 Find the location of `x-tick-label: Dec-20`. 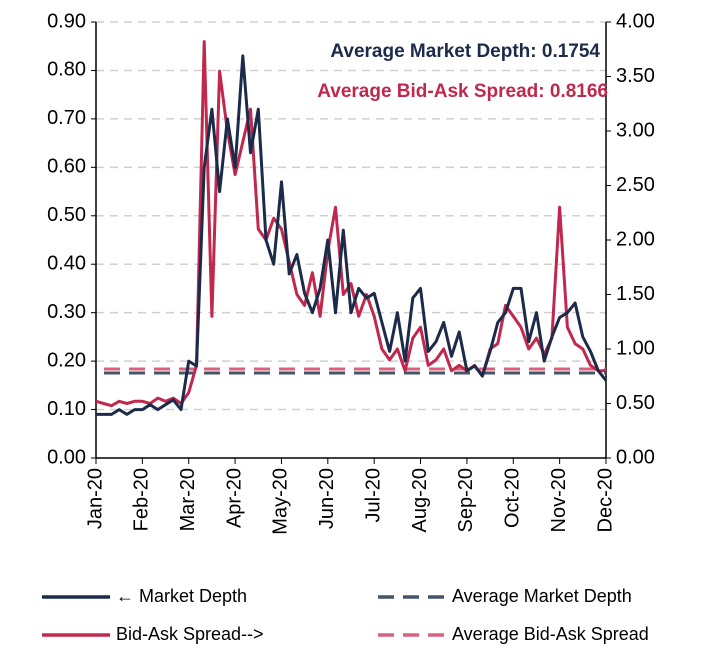

x-tick-label: Dec-20 is located at coordinates (605, 500).